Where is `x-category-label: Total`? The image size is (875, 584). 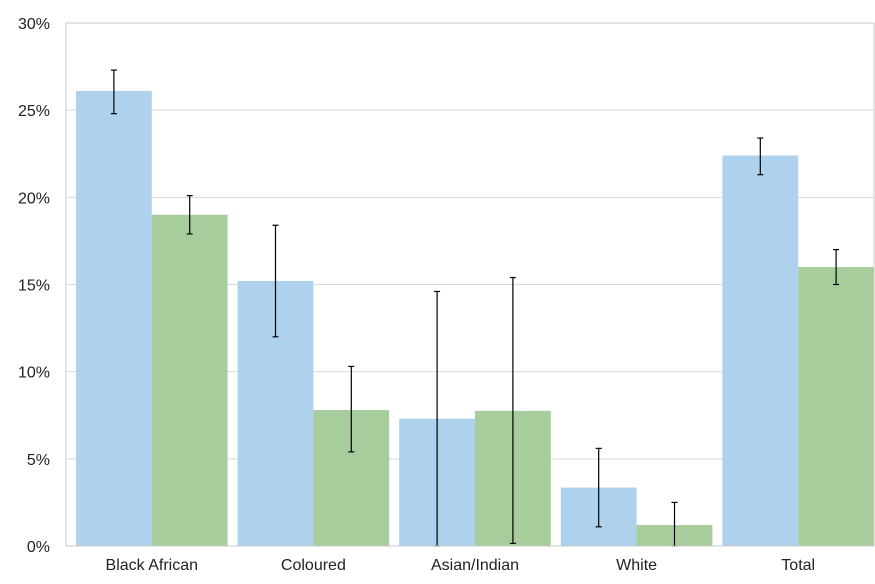
x-category-label: Total is located at coordinates (798, 565).